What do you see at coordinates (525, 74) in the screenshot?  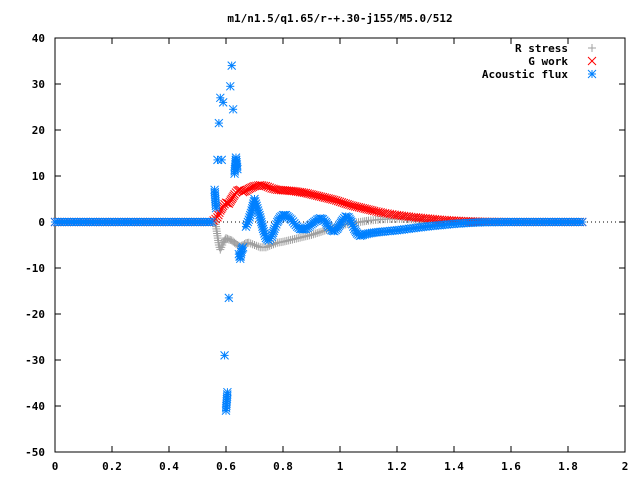 I see `legend-label: Acoustic flux` at bounding box center [525, 74].